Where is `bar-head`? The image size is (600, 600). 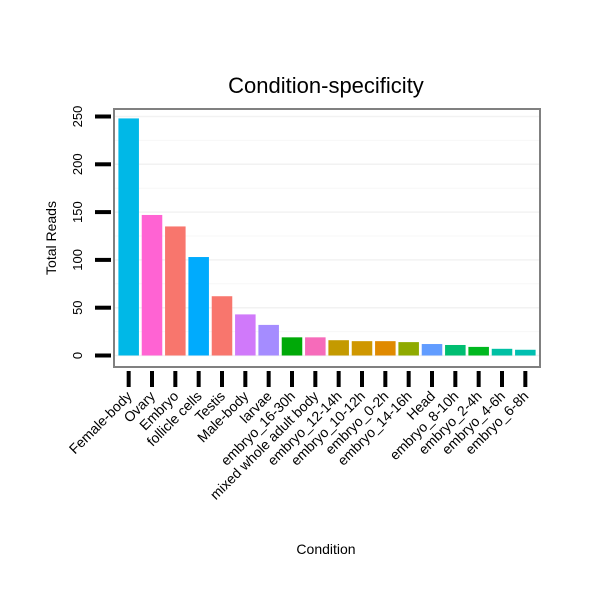
bar-head is located at coordinates (432, 350).